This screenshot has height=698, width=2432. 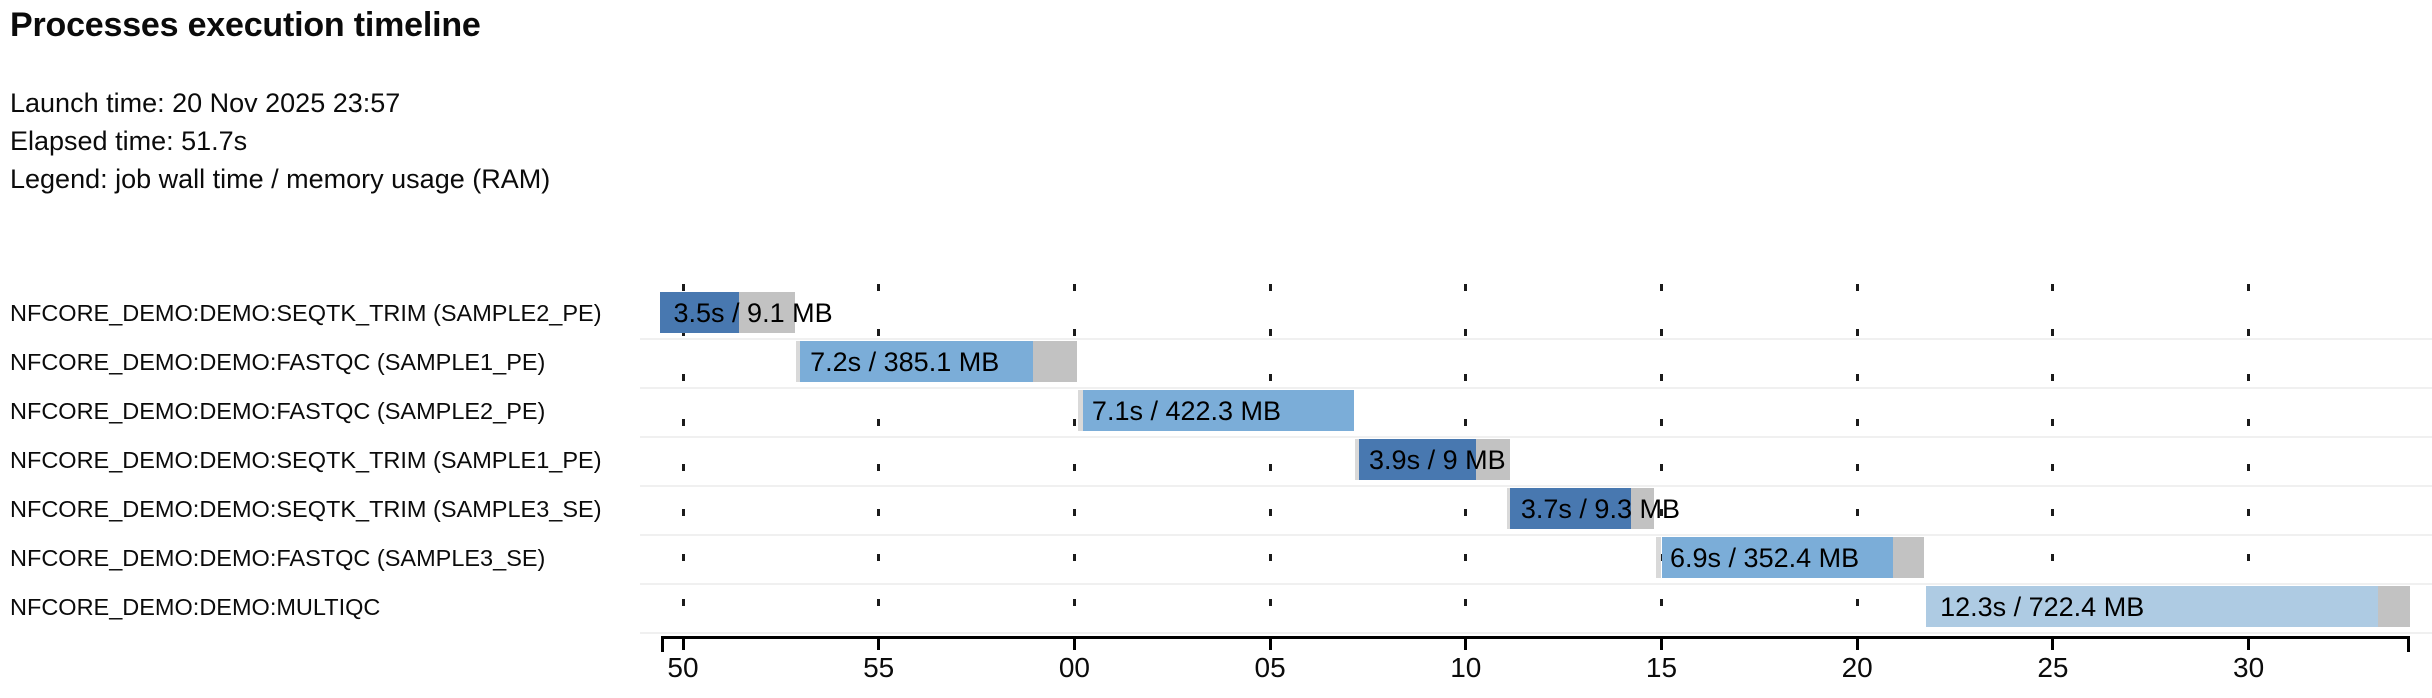 I want to click on bar-label: 7.2s / 385.1 MB, so click(x=905, y=362).